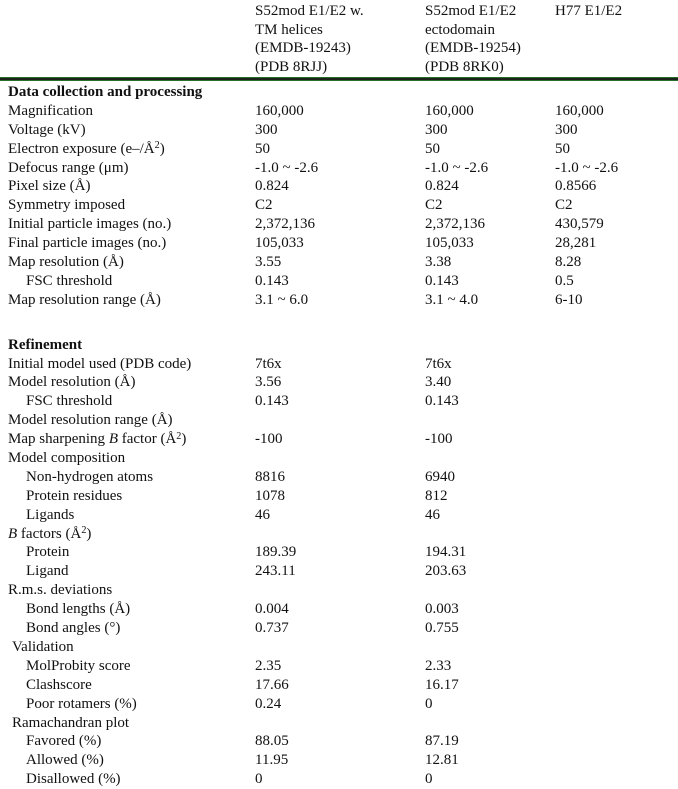  I want to click on table-row: Non-hydrogen atoms 8816 6940, so click(343, 477).